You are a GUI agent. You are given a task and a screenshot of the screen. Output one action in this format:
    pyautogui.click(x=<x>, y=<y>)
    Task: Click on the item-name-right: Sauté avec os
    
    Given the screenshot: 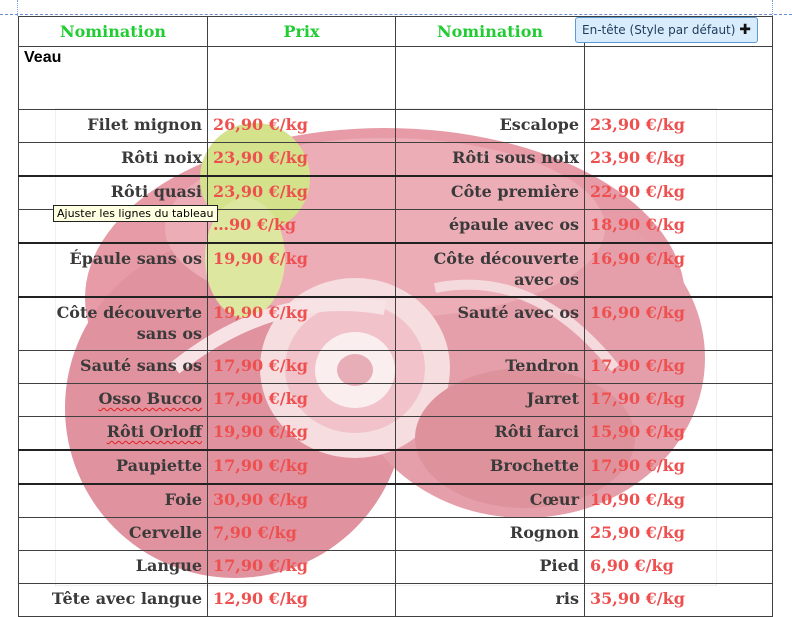 What is the action you would take?
    pyautogui.click(x=490, y=323)
    